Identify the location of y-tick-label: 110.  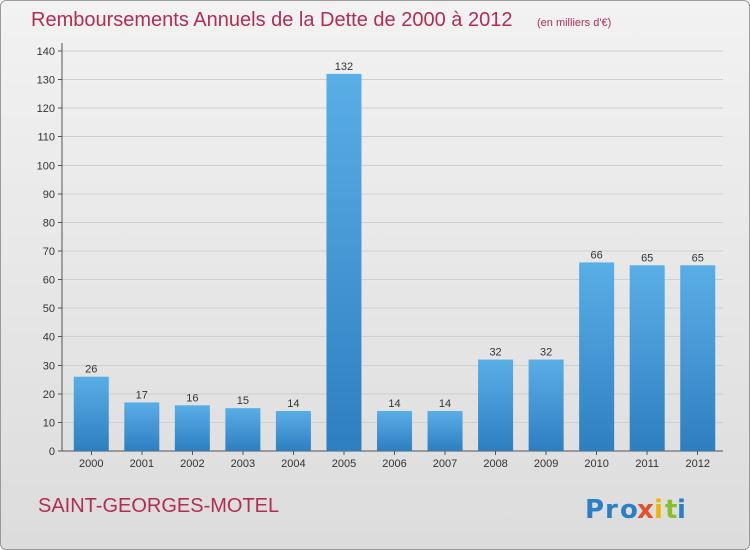
(46, 138).